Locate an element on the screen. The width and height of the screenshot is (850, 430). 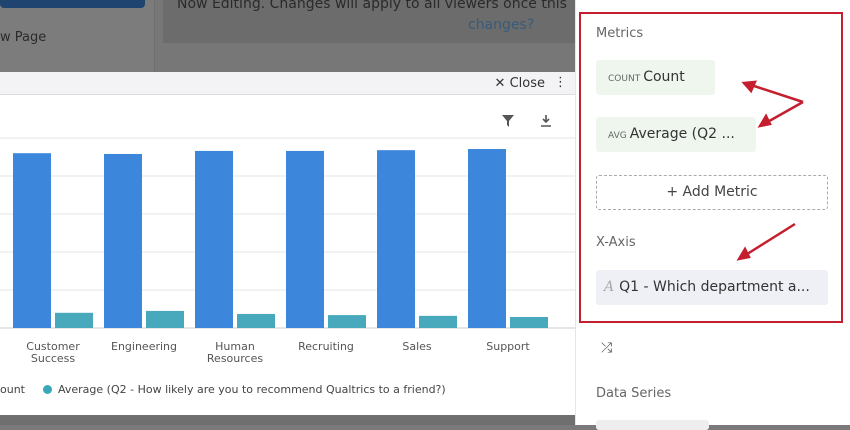
swap-axes-icon: ⤮ is located at coordinates (607, 348).